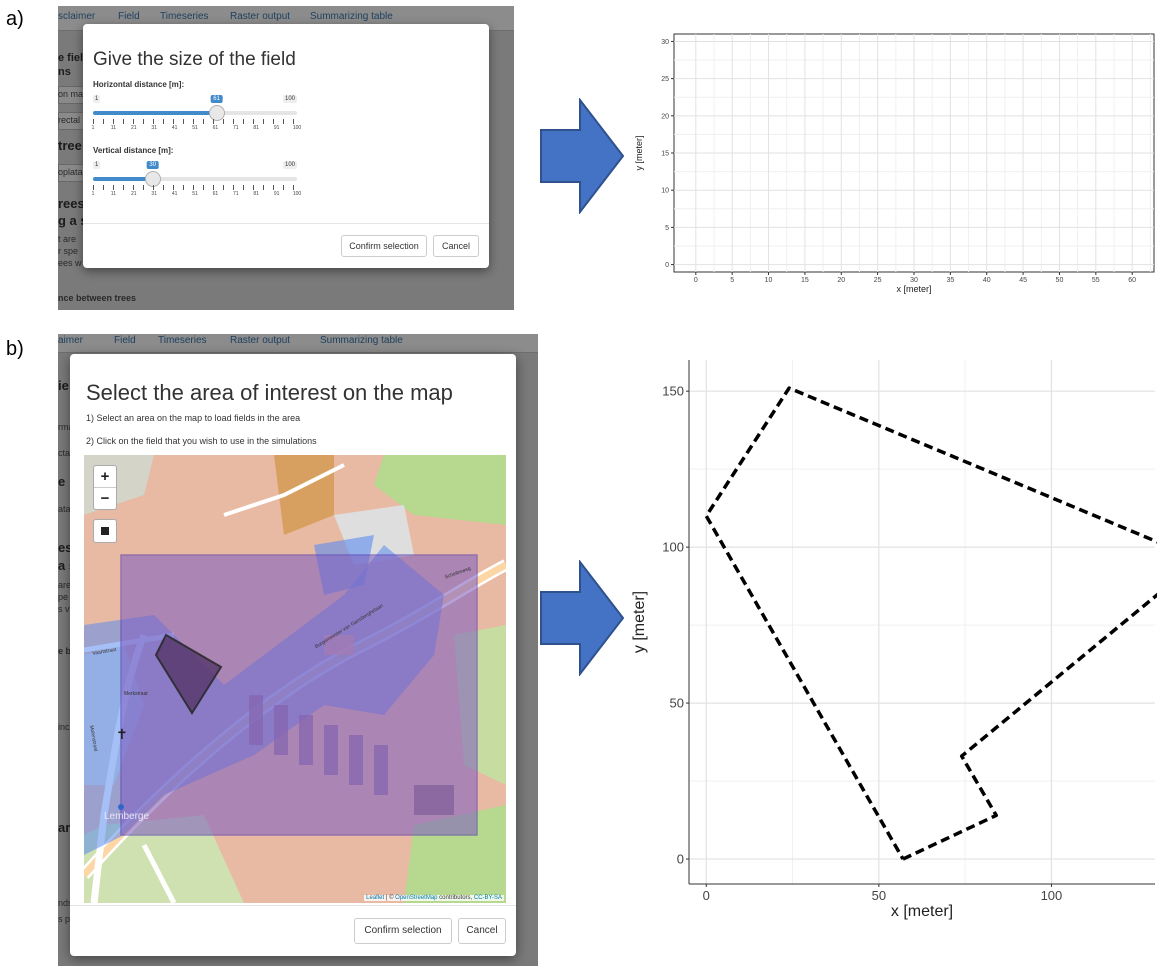 The height and width of the screenshot is (966, 1157). I want to click on zoom-control: + −, so click(105, 487).